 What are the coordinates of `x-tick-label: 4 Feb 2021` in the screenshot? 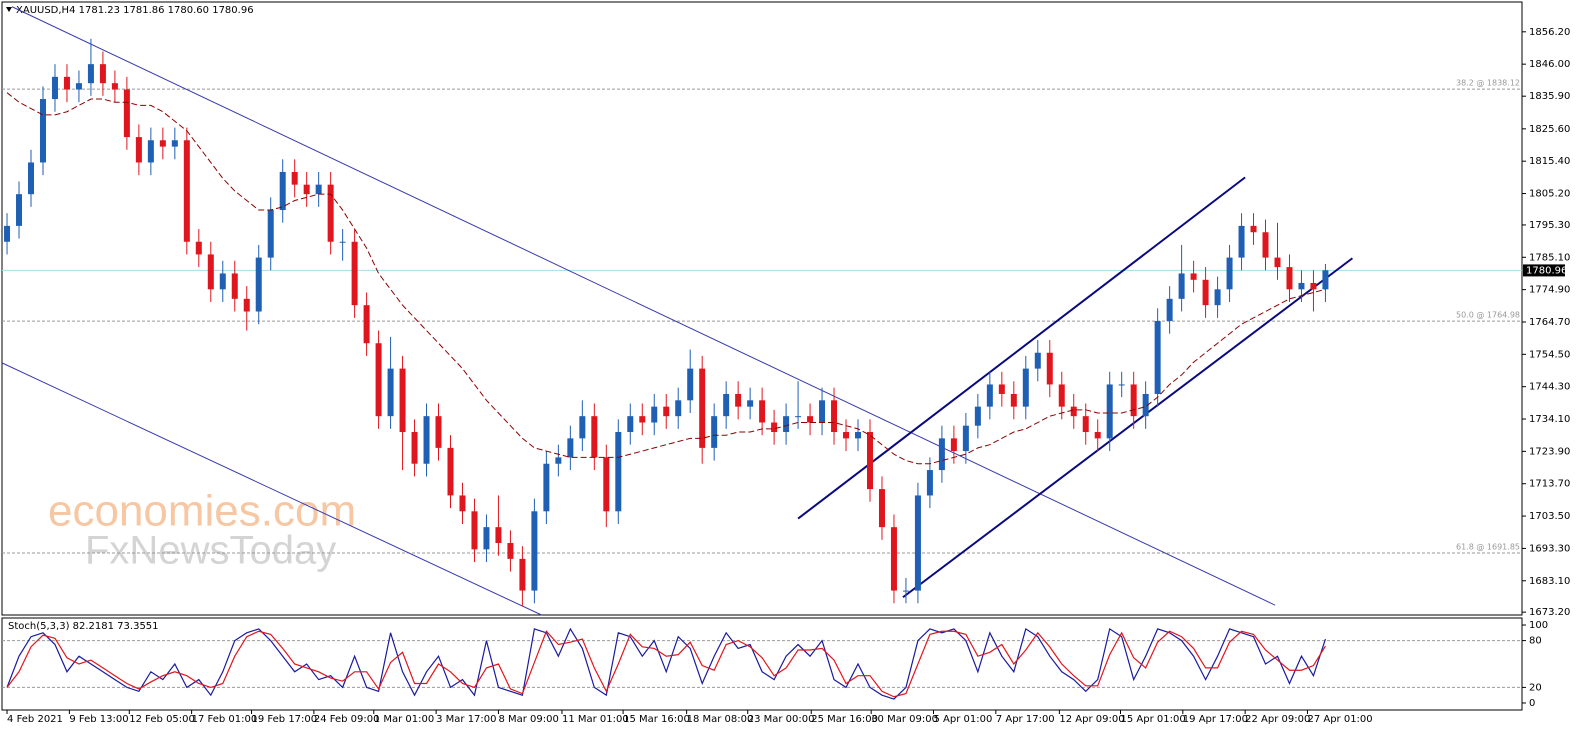 It's located at (35, 719).